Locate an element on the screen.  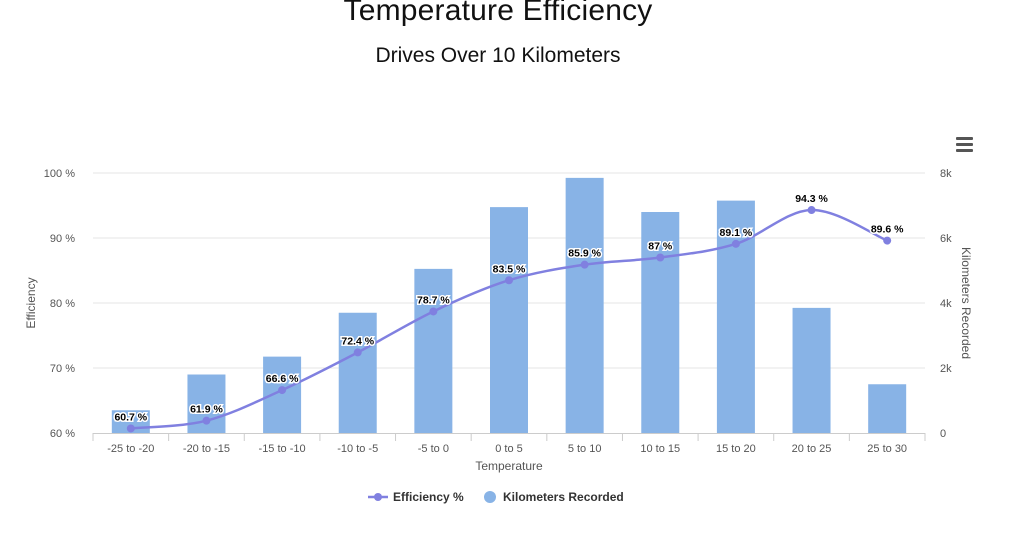
y-tick-label: 100 % is located at coordinates (59, 174).